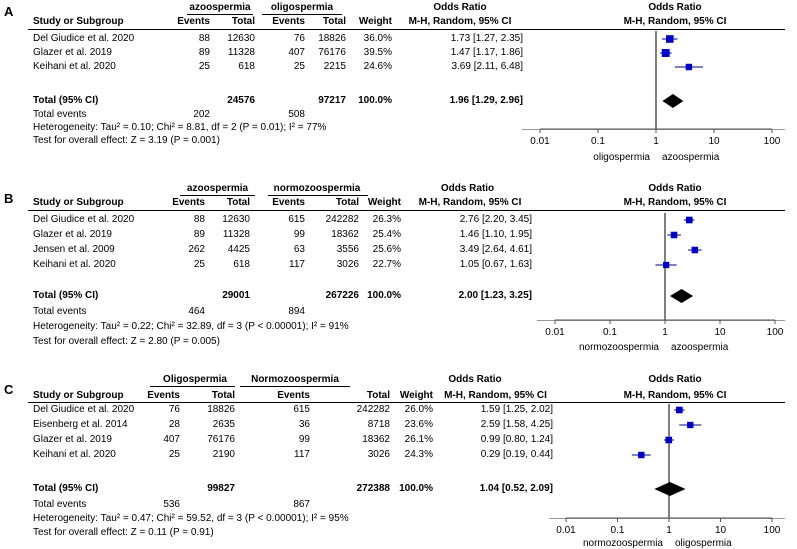 This screenshot has height=549, width=797. Describe the element at coordinates (297, 264) in the screenshot. I see `study-events2: 117` at that location.